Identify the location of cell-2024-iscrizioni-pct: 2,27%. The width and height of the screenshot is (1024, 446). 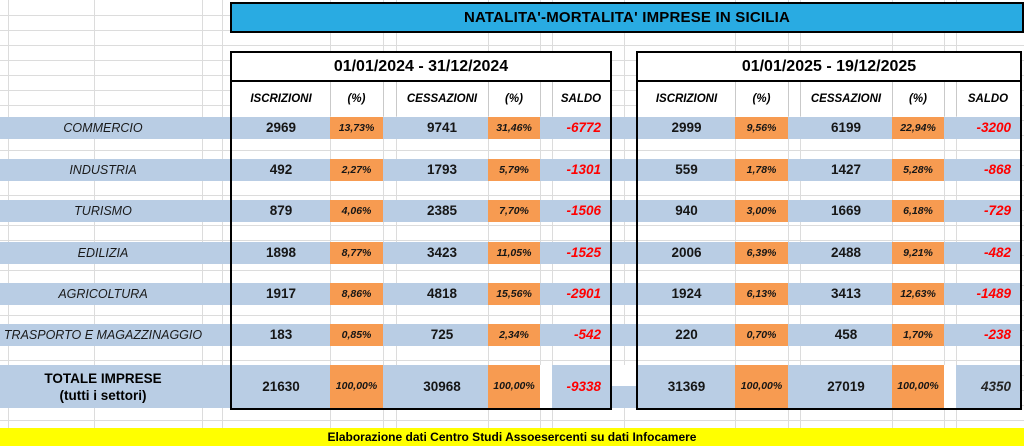
(356, 170).